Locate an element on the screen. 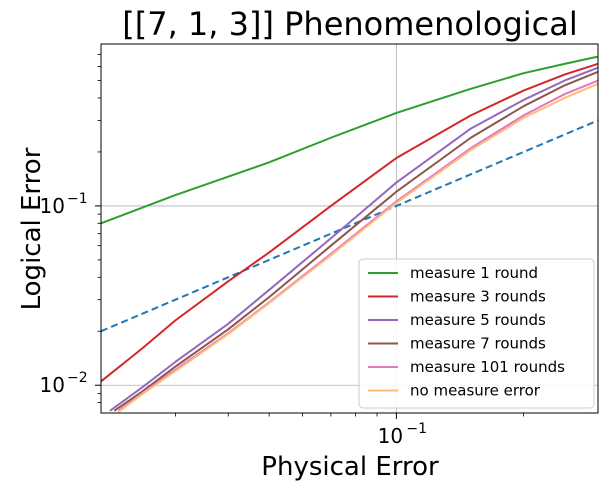 The height and width of the screenshot is (490, 608). legend-label: no measure error is located at coordinates (475, 391).